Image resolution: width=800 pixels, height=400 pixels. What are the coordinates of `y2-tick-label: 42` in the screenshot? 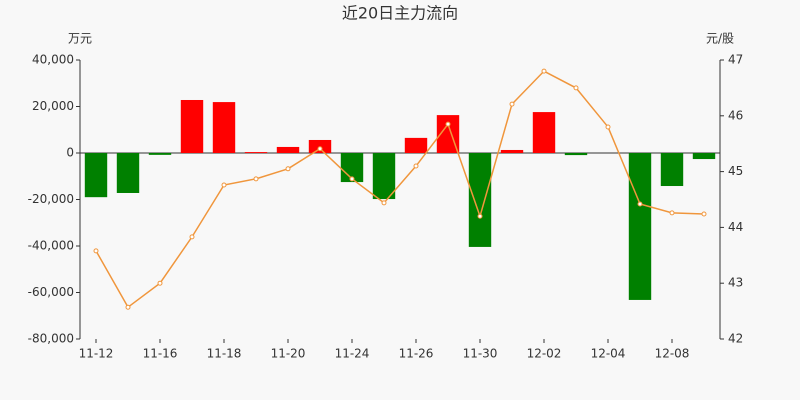 It's located at (735, 339).